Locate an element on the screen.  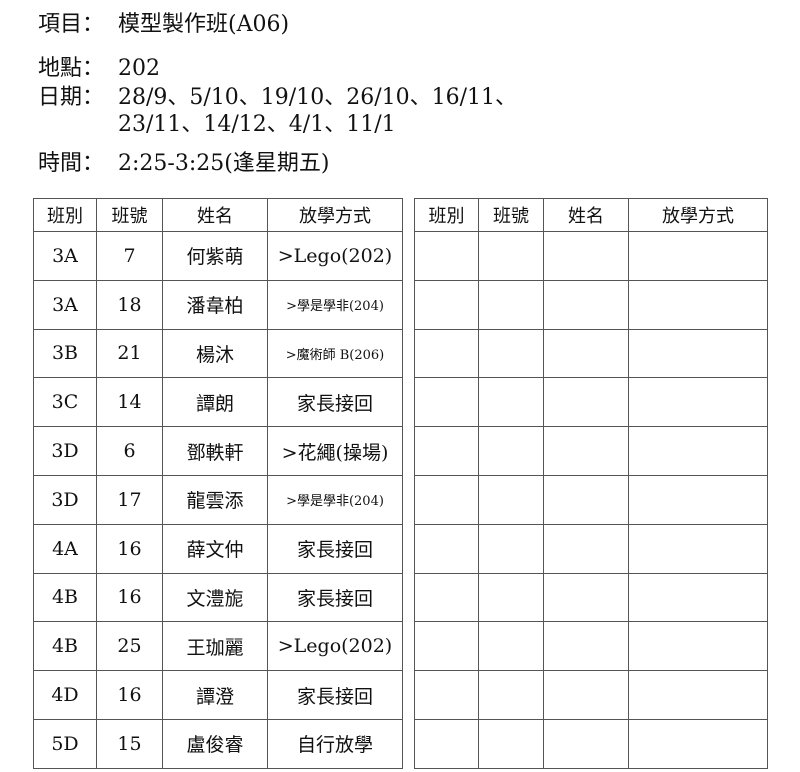
cell-number: 7 is located at coordinates (129, 256).